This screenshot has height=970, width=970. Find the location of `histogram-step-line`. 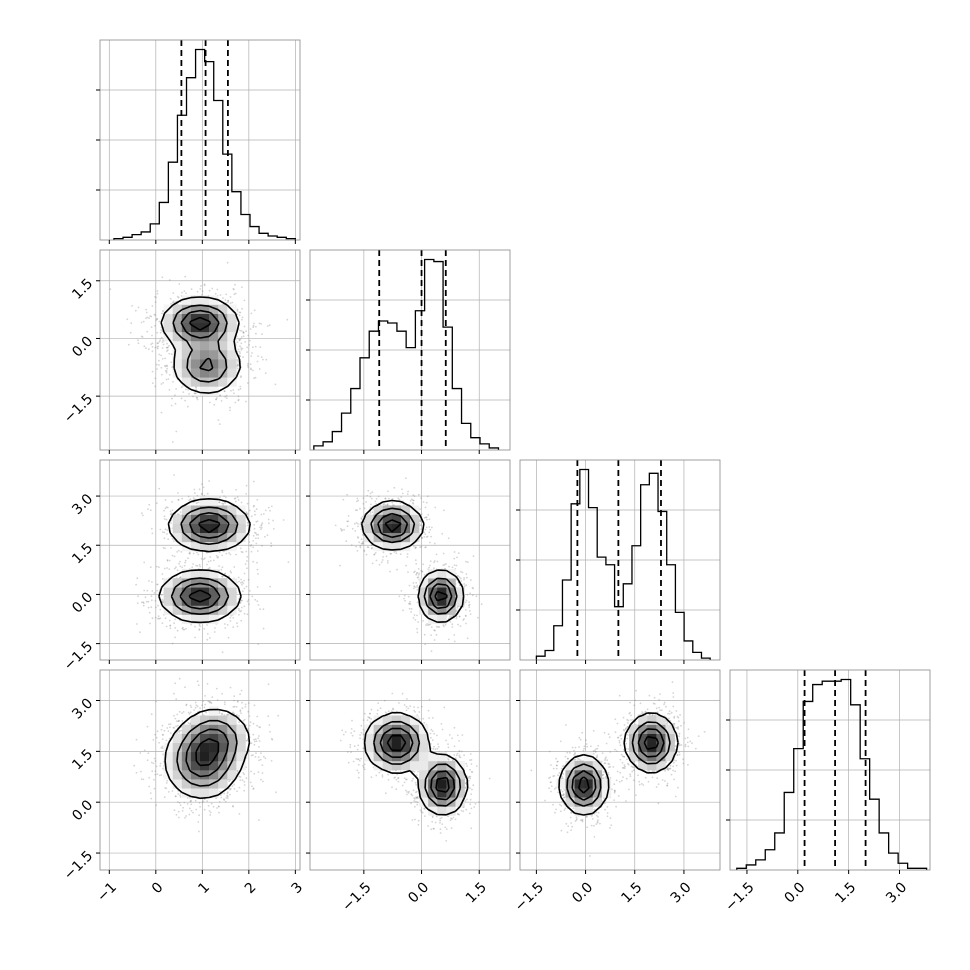

histogram-step-line is located at coordinates (623, 564).